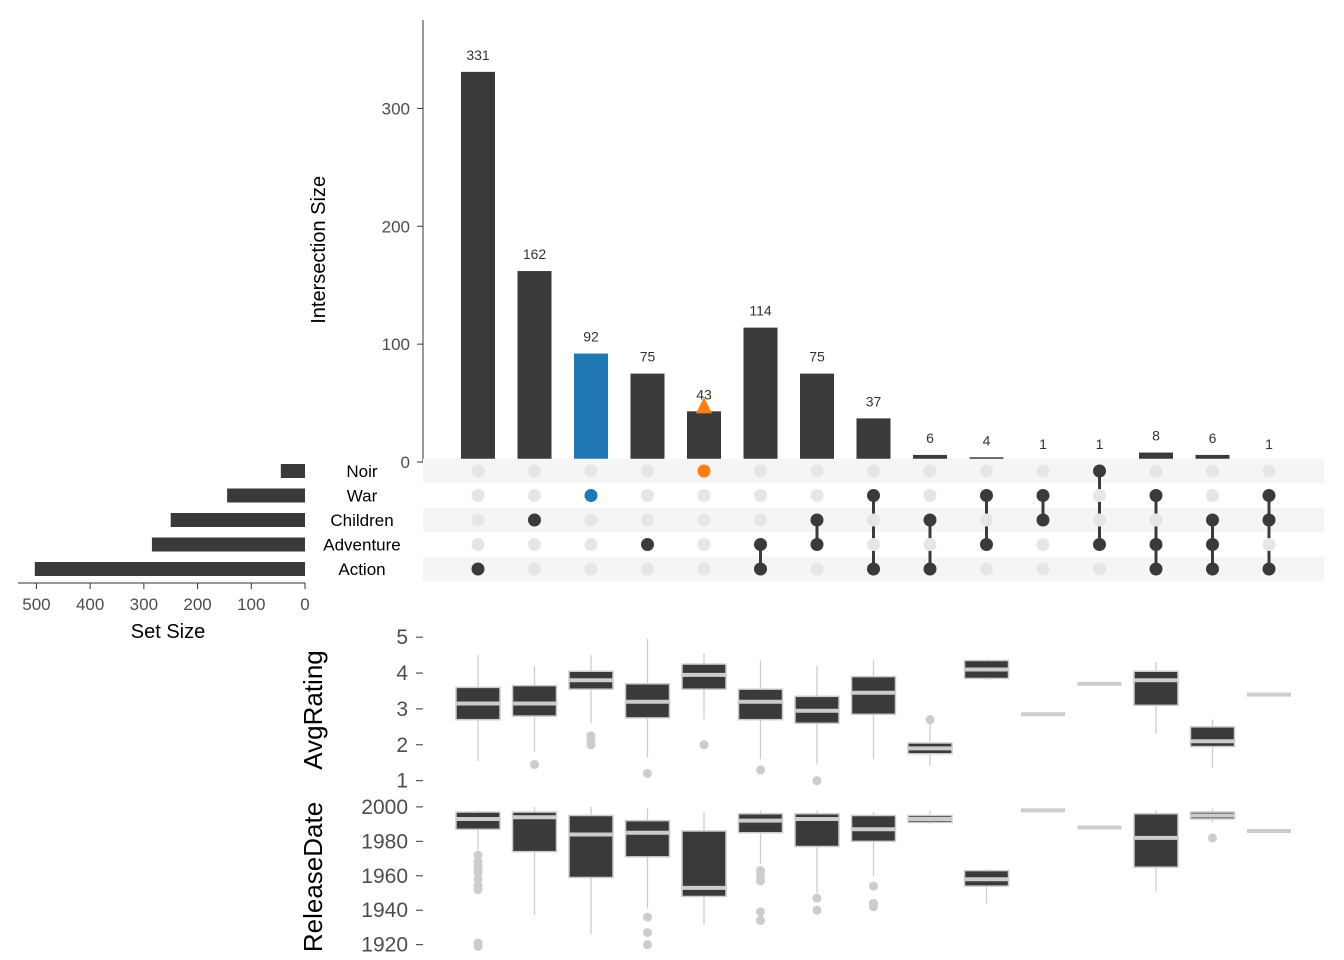 This screenshot has width=1344, height=960. Describe the element at coordinates (396, 226) in the screenshot. I see `intersection-y-tick-label: 200` at that location.